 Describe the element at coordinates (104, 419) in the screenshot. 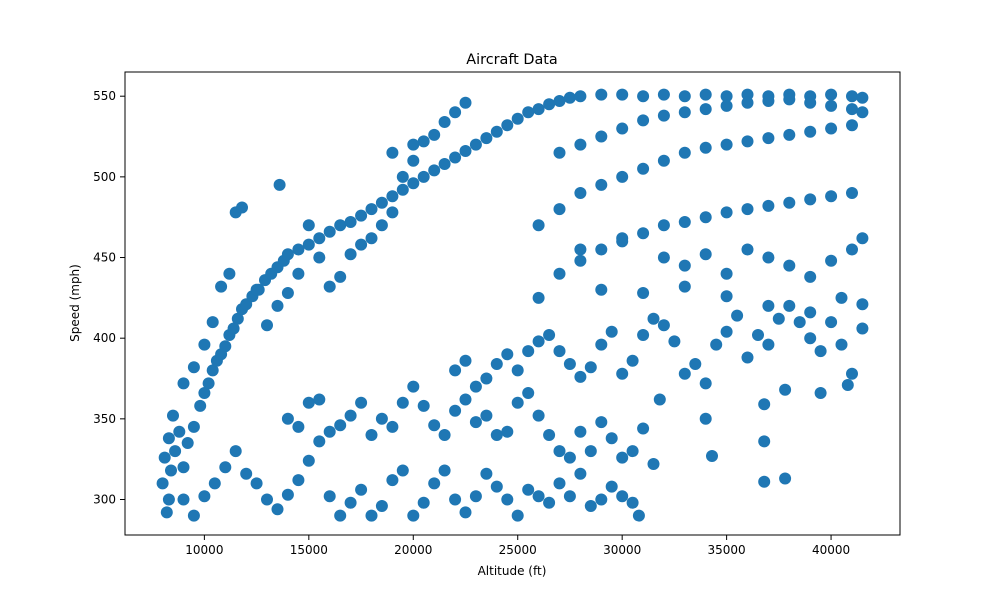

I see `y-tick-label: 350` at that location.